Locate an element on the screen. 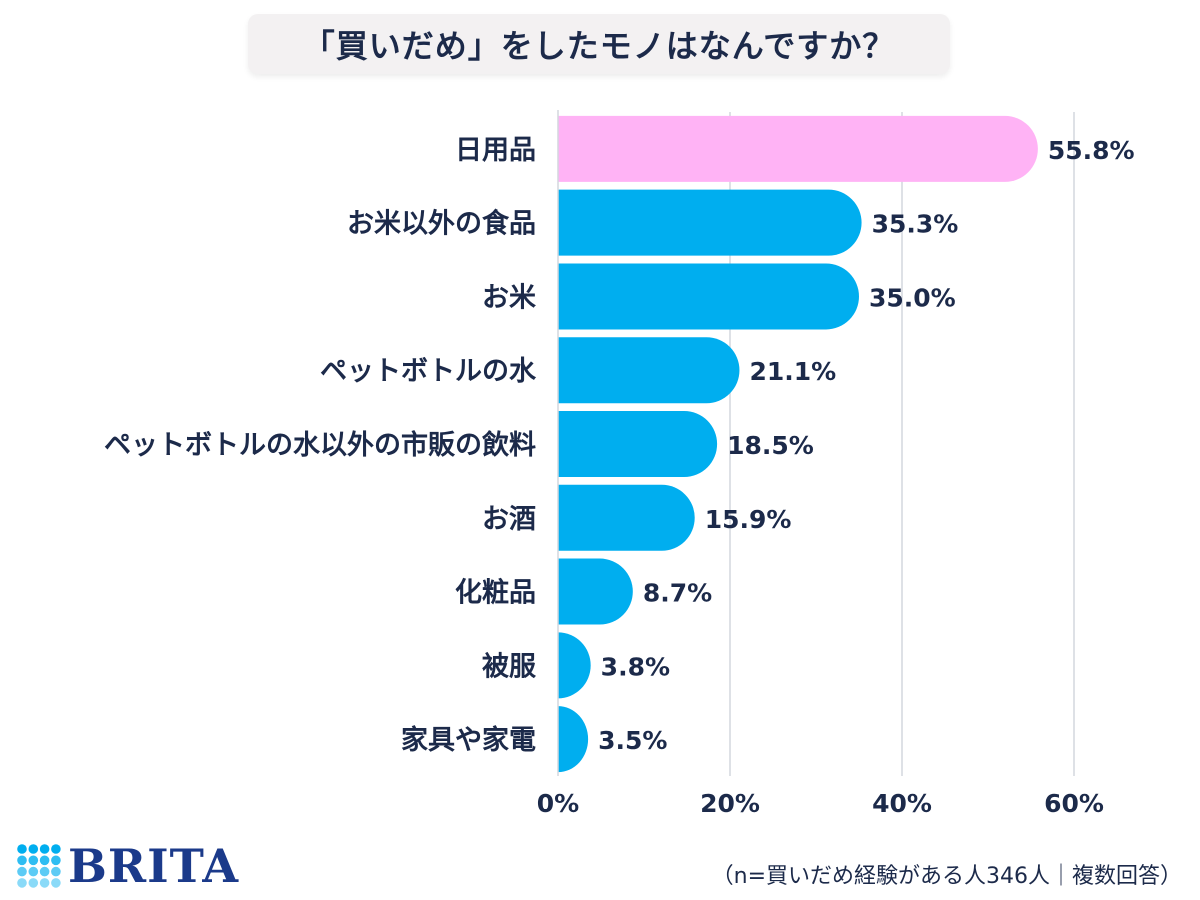  value-label: 8.7% is located at coordinates (677, 593).